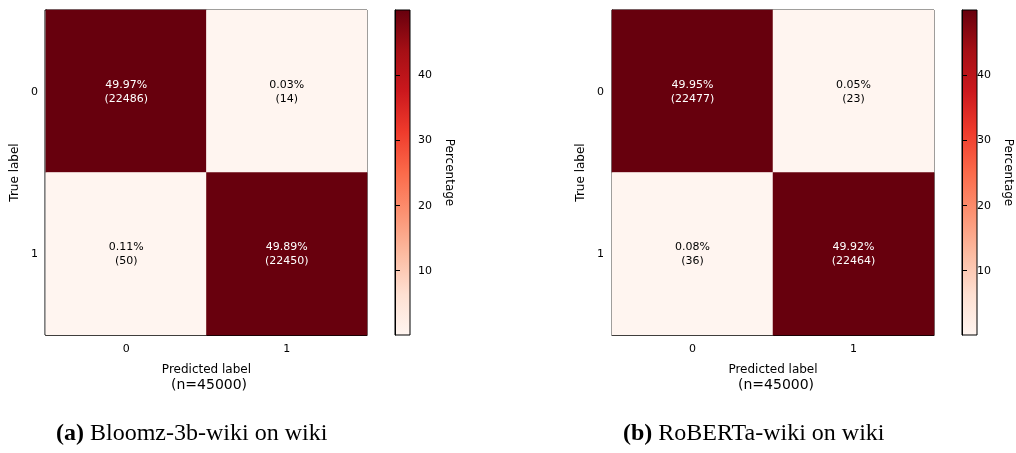 Image resolution: width=1016 pixels, height=453 pixels. Describe the element at coordinates (126, 91) in the screenshot. I see `data-label: 49.97% (22486)` at that location.